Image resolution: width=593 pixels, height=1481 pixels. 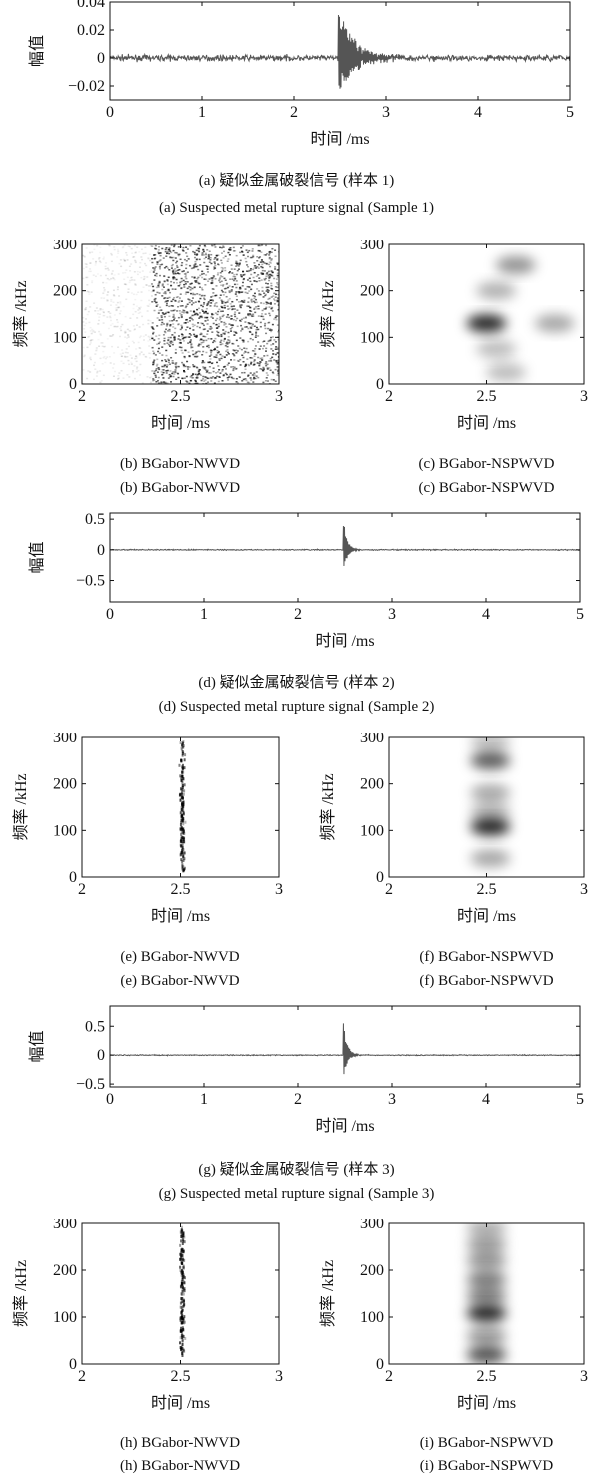 I want to click on caption-c-1: (c) BGabor-NSPWVD, so click(x=486, y=464).